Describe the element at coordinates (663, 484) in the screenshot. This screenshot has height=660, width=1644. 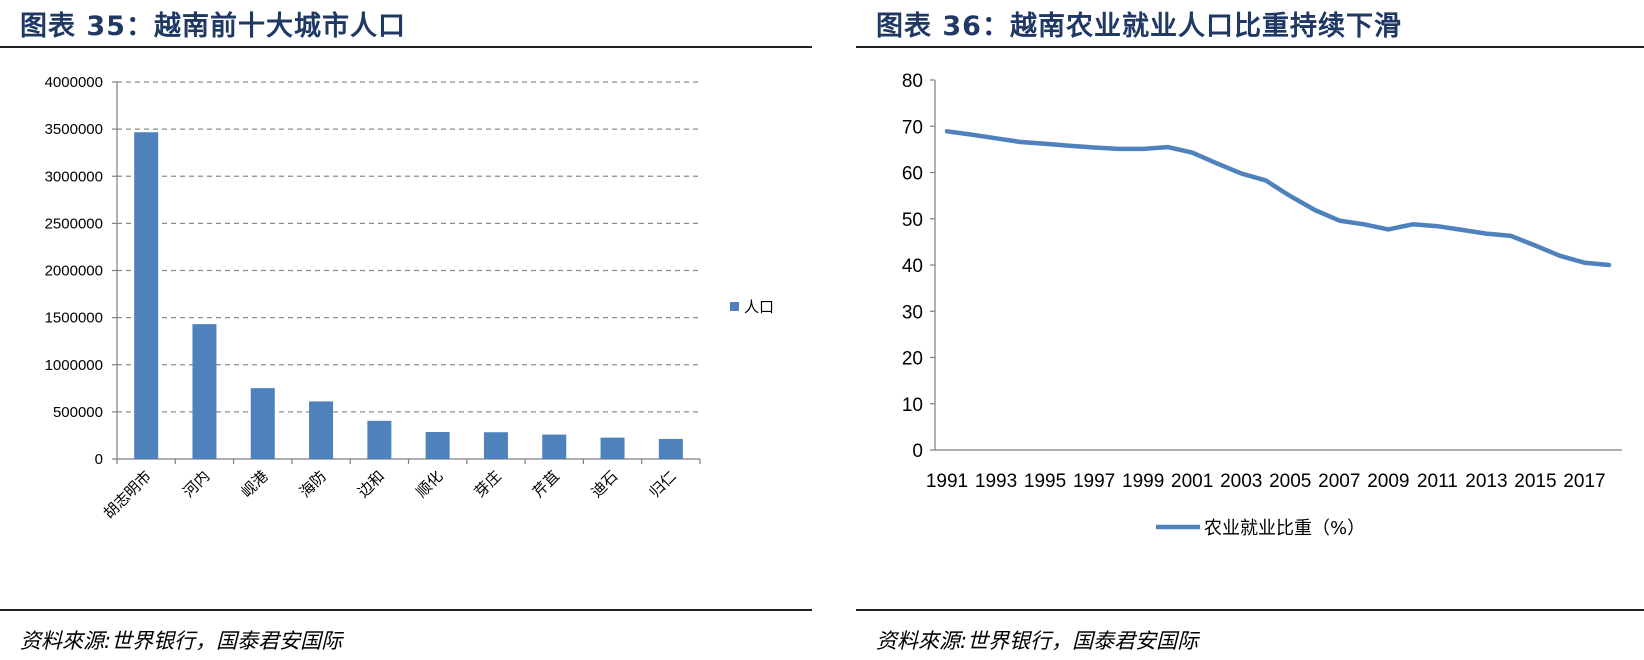
I see `x-category-label: 归仁` at that location.